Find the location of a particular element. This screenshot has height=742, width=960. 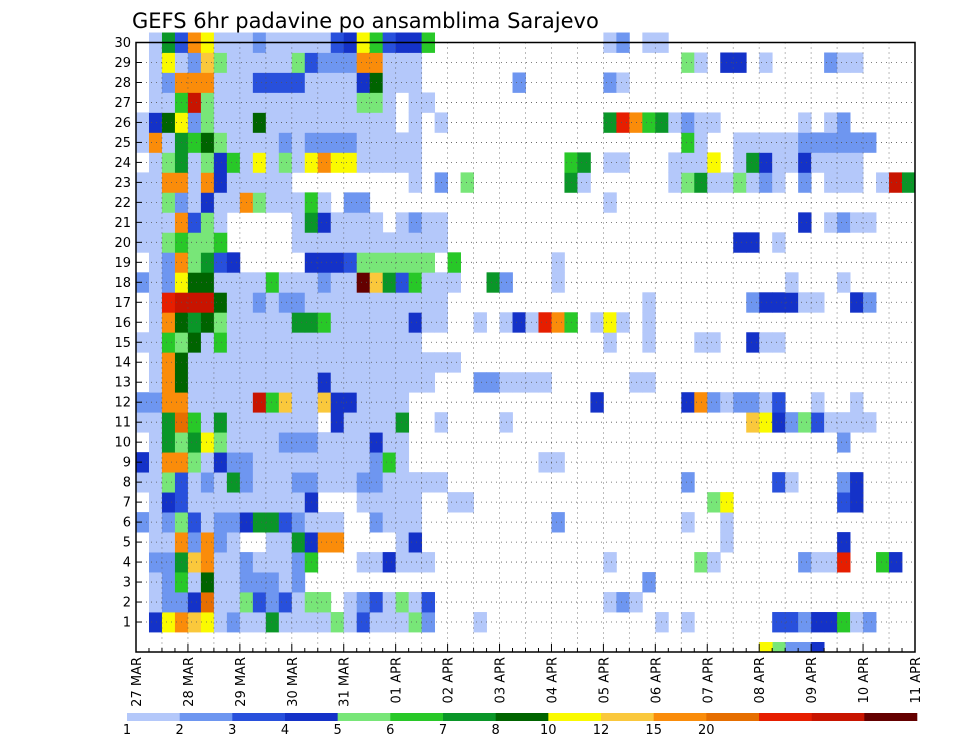

x-tick-label: 31 MAR is located at coordinates (345, 682).